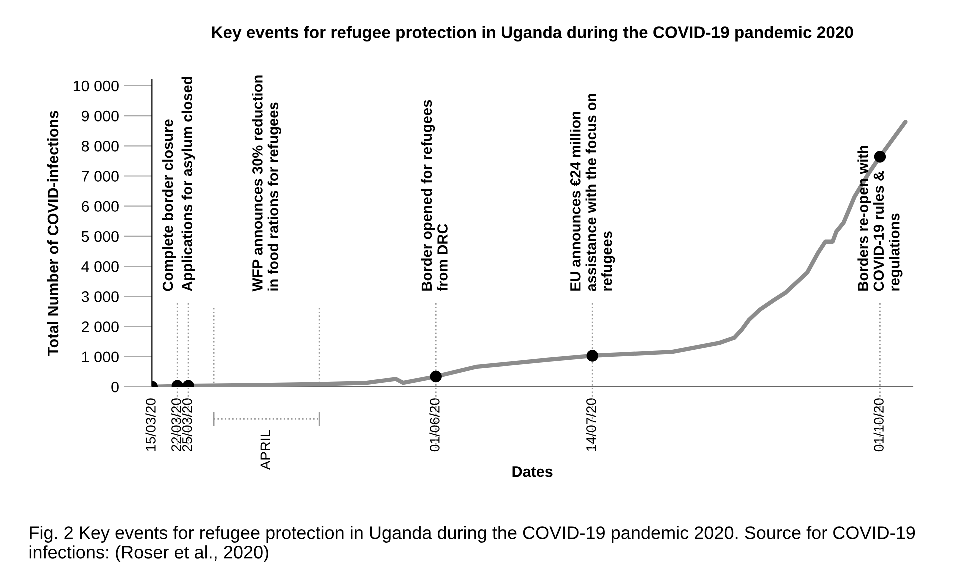  What do you see at coordinates (115, 387) in the screenshot?
I see `y-tick-label: 0` at bounding box center [115, 387].